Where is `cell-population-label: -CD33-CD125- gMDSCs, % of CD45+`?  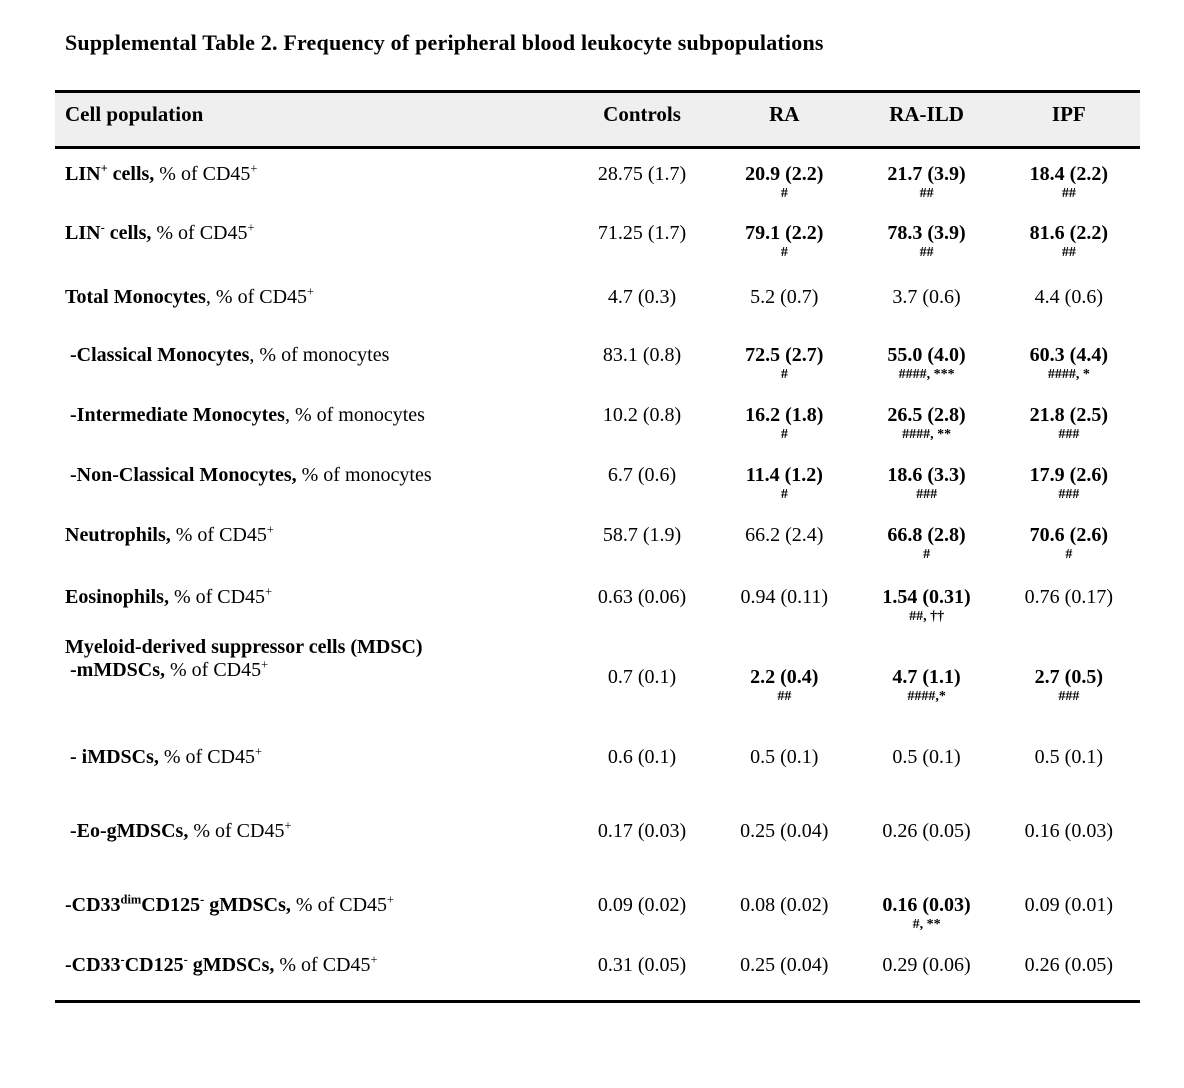
cell-population-label: -CD33-CD125- gMDSCs, % of CD45+ is located at coordinates (221, 963).